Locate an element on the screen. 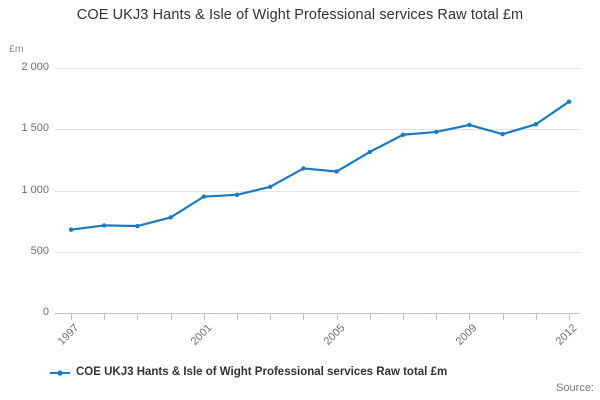 The height and width of the screenshot is (400, 600). y-axis-tick-label: 1 000 is located at coordinates (35, 189).